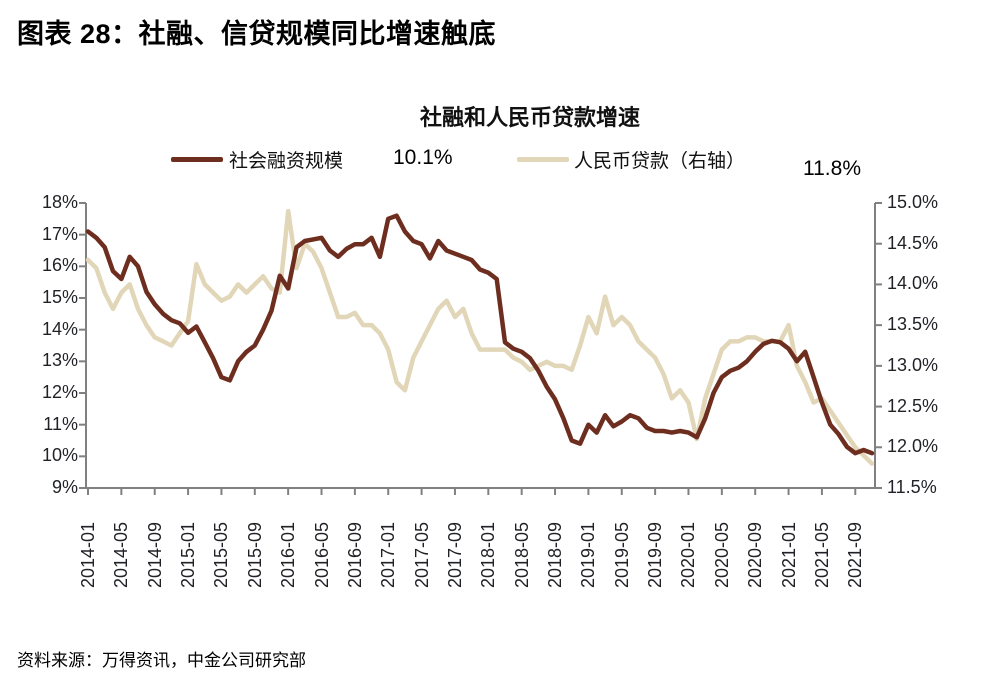 This screenshot has width=991, height=694. What do you see at coordinates (913, 364) in the screenshot?
I see `right-axis-label: 13.0%` at bounding box center [913, 364].